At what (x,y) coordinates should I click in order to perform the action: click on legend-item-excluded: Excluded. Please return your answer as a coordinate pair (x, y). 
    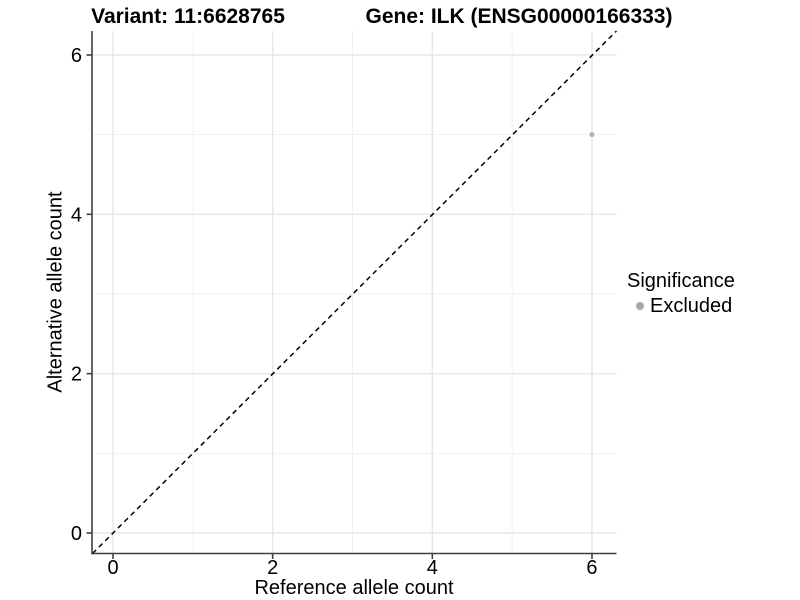
    Looking at the image, I should click on (681, 306).